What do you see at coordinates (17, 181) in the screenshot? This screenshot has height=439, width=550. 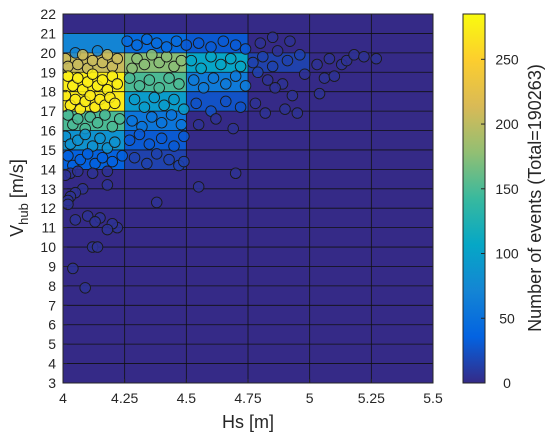 I see `y-axis-title-suffix: [m/s]` at bounding box center [17, 181].